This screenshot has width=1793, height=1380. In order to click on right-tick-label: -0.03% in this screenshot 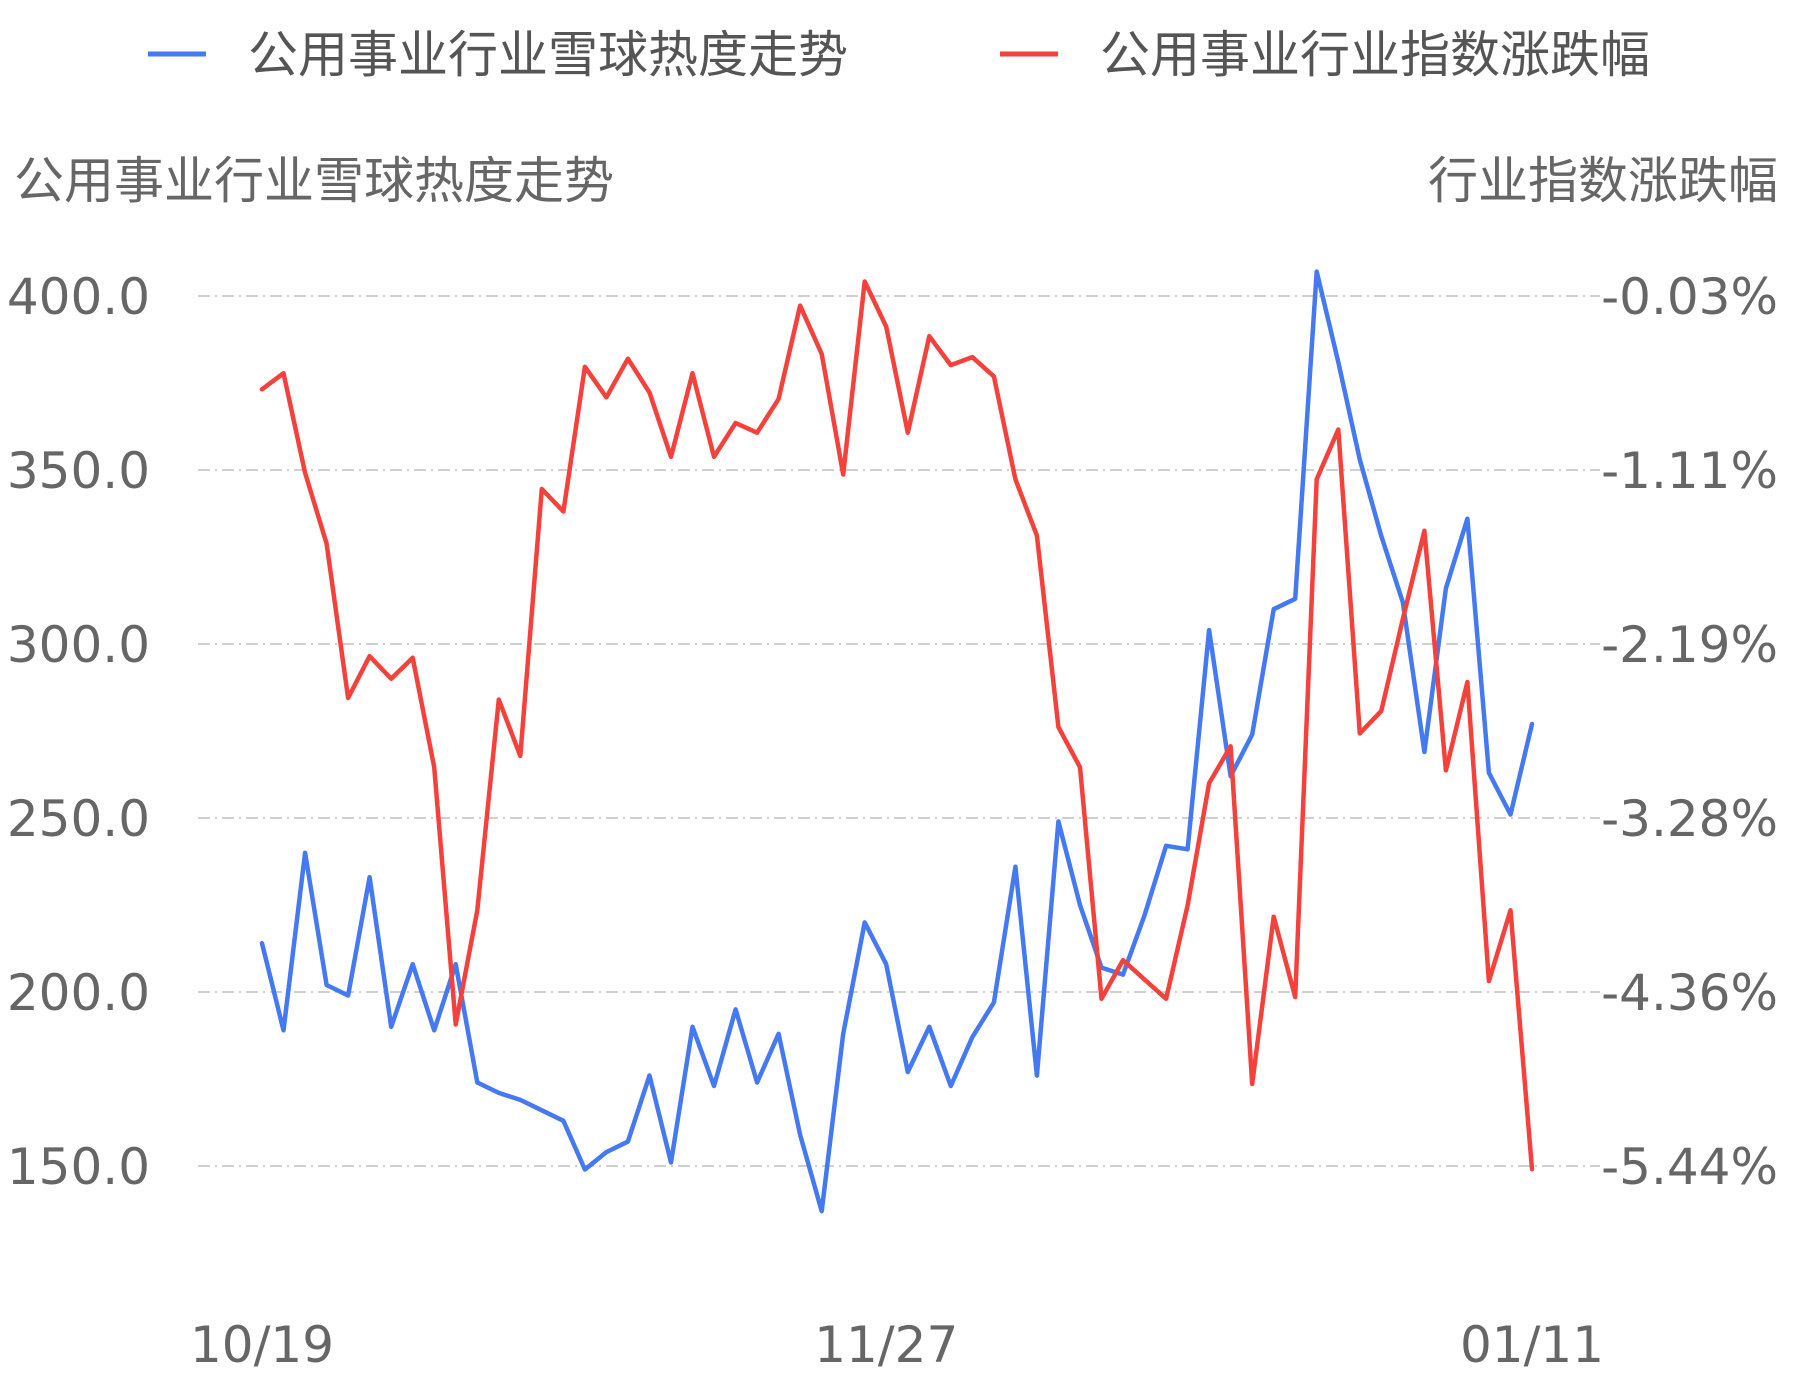, I will do `click(1689, 297)`.